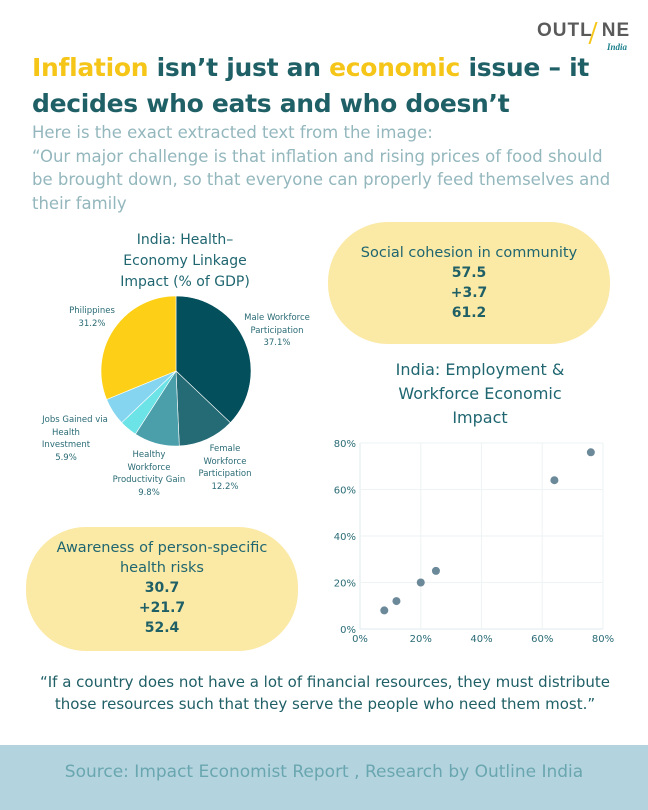 The image size is (648, 810). Describe the element at coordinates (149, 492) in the screenshot. I see `pie-label-value: 9.8%` at that location.